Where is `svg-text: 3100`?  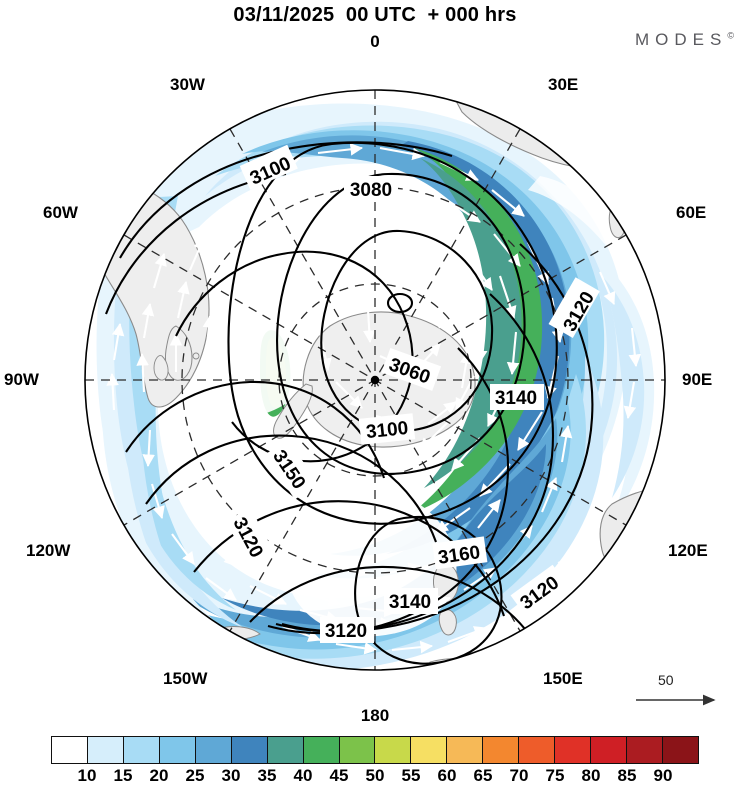 svg-text: 3100 is located at coordinates (387, 430).